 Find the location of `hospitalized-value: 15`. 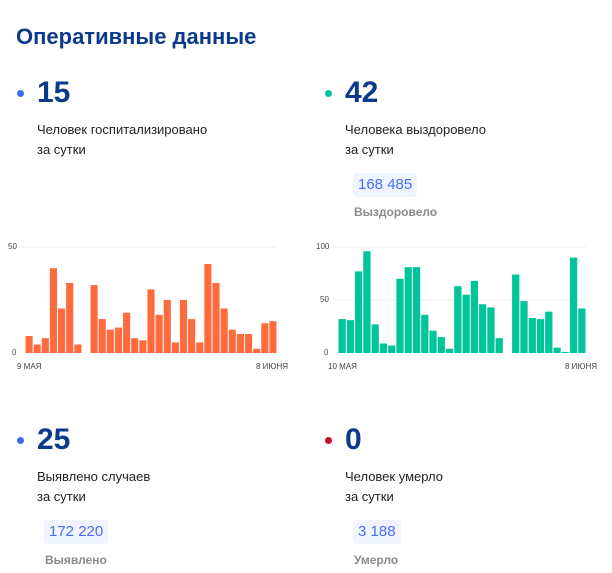

hospitalized-value: 15 is located at coordinates (54, 92).